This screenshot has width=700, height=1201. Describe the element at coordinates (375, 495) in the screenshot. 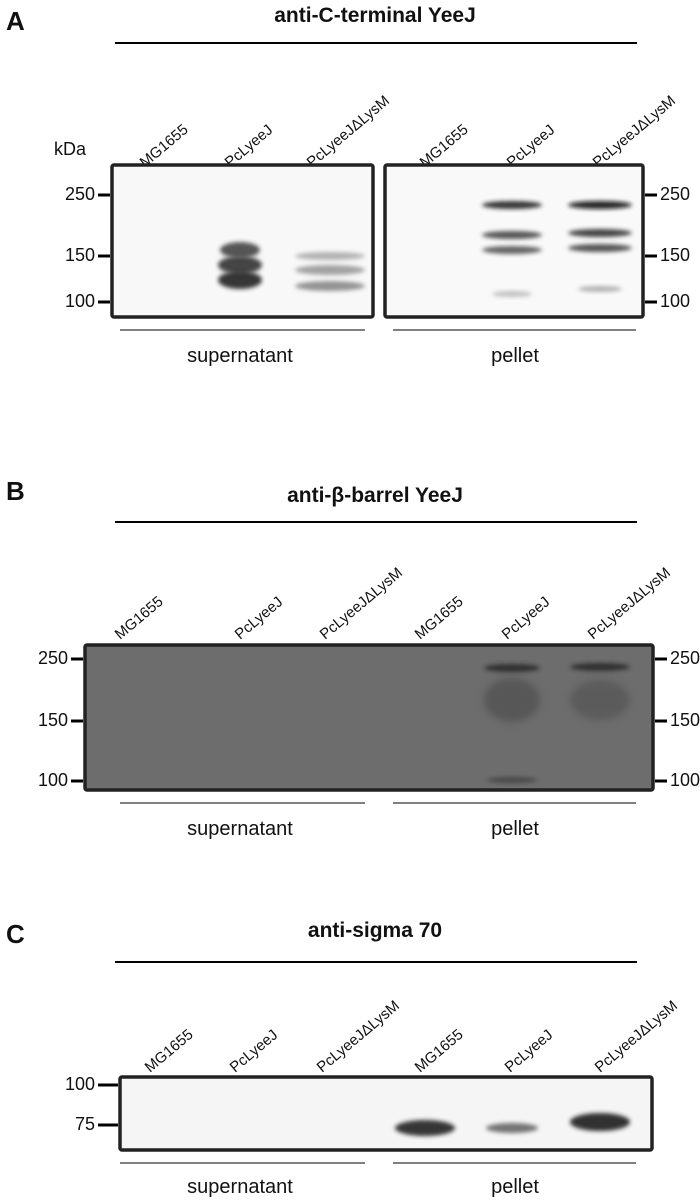

I see `panel-title: anti-β-barrel YeeJ` at that location.